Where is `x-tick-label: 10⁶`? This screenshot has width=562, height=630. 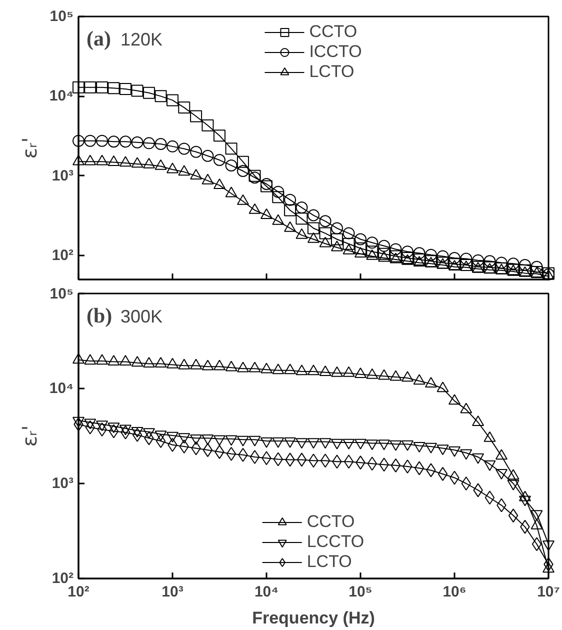
x-tick-label: 10⁶ is located at coordinates (454, 592).